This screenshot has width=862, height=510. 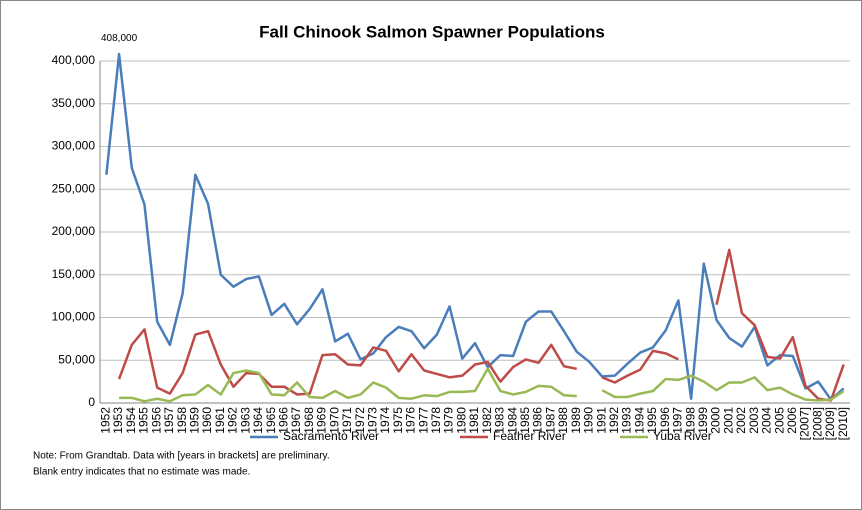 I want to click on x-tick-label: 2004, so click(x=767, y=420).